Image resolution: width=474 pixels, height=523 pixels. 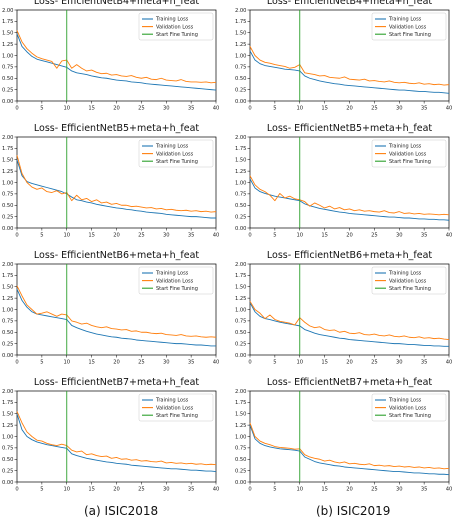 I want to click on caption-isic2019: (b) ISIC2019, so click(x=353, y=511).